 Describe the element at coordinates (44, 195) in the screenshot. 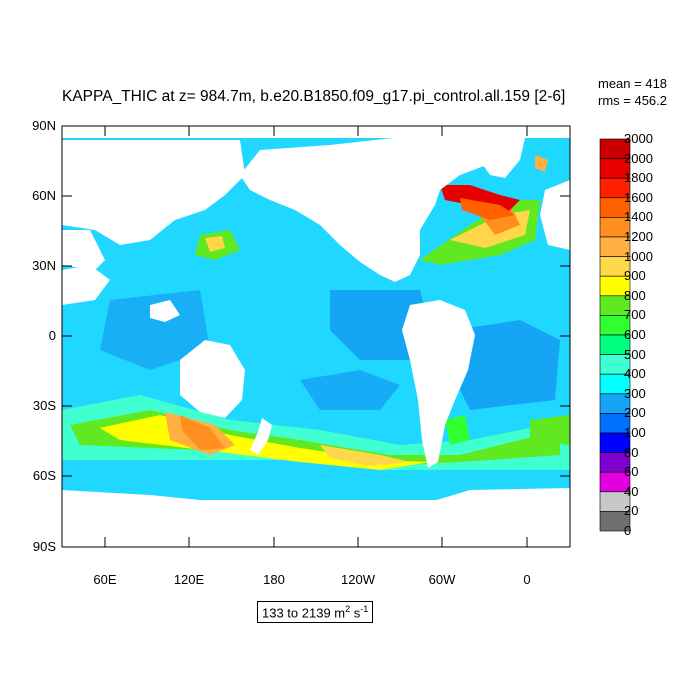

I see `lat-label-60n: 60N` at that location.